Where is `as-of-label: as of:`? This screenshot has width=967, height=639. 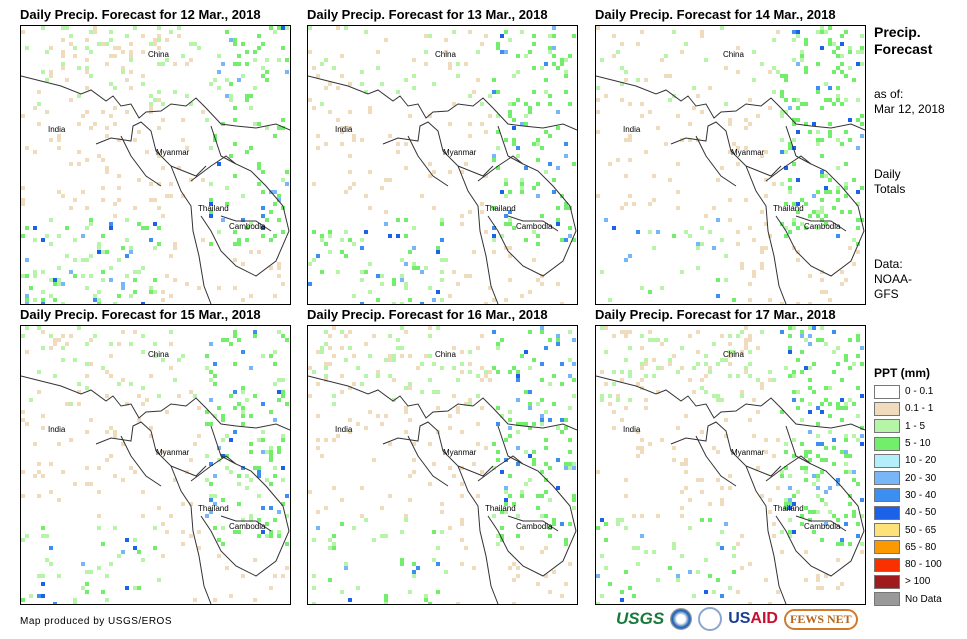 as-of-label: as of: is located at coordinates (889, 94).